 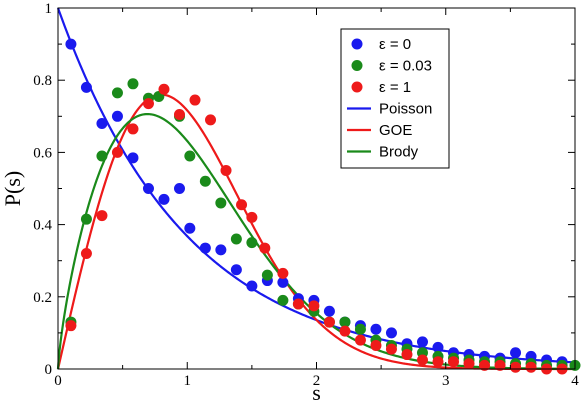 What do you see at coordinates (316, 392) in the screenshot?
I see `x-axis-label: s` at bounding box center [316, 392].